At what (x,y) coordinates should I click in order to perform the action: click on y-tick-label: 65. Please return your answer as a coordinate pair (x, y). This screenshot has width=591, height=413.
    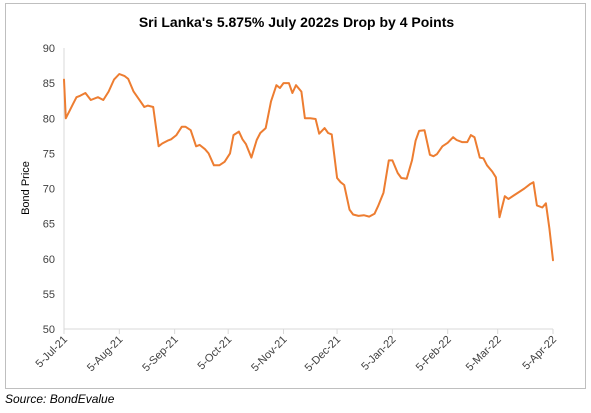
    Looking at the image, I should click on (49, 225).